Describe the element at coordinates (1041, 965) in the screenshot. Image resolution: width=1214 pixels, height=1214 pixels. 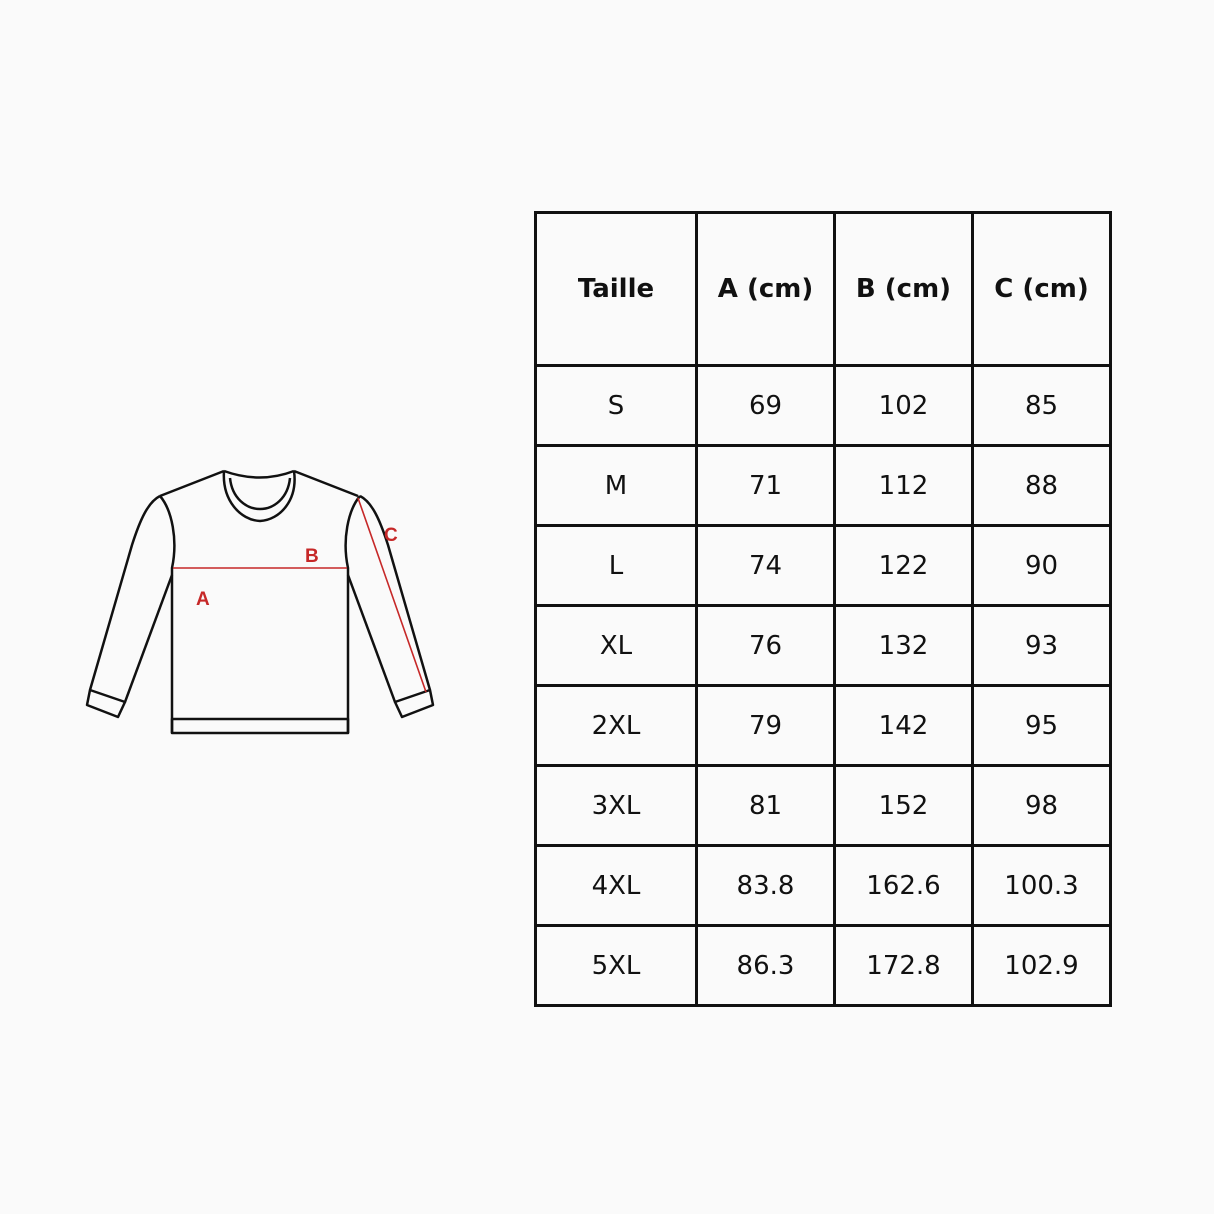
I see `measurement-cell: 102.9` at that location.